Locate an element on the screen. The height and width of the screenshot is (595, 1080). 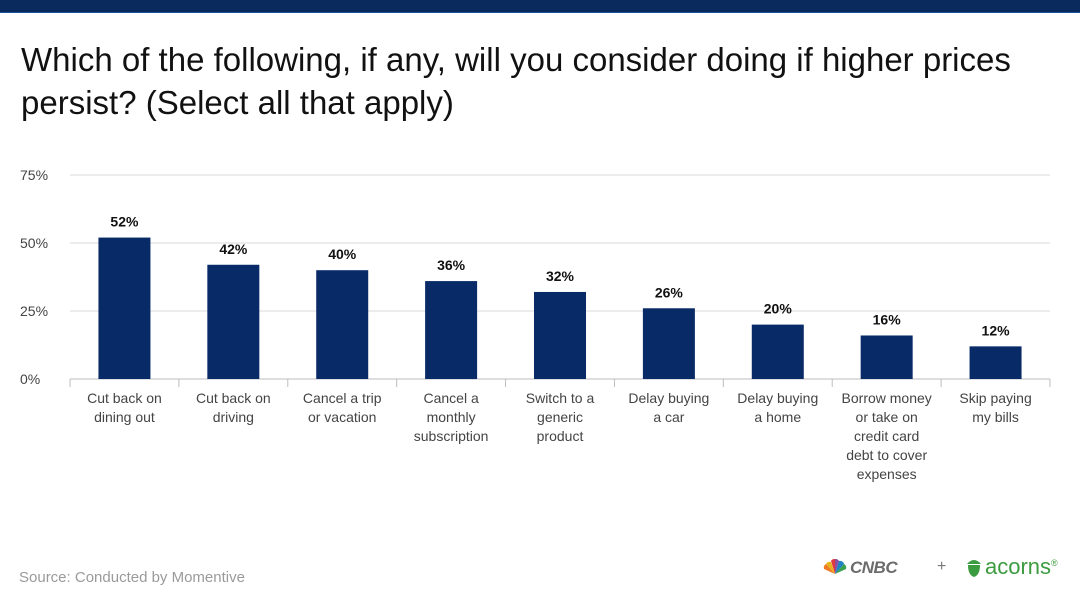
x-tick-label: credit card is located at coordinates (886, 436).